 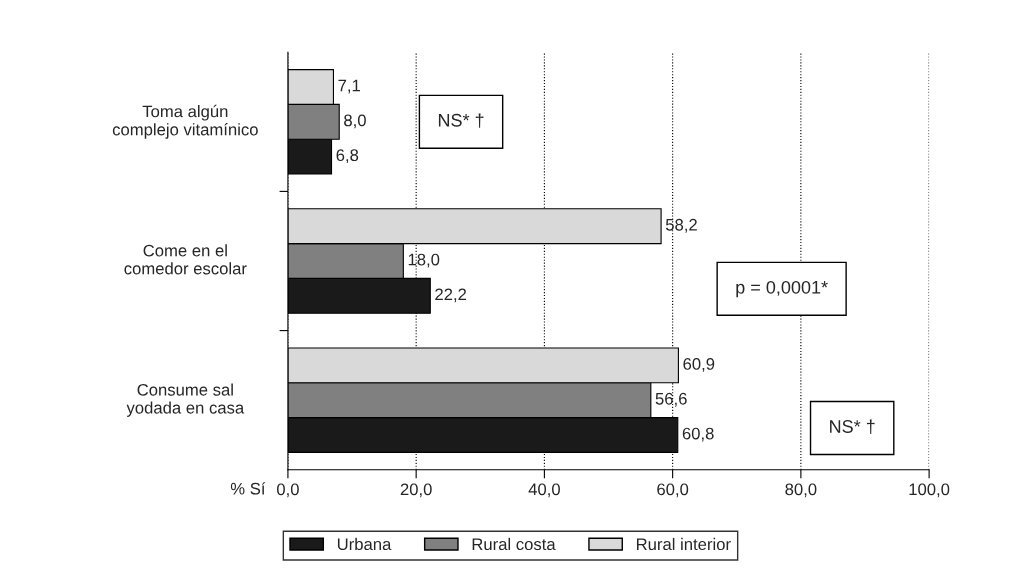 What do you see at coordinates (671, 399) in the screenshot?
I see `data-label: 56,6` at bounding box center [671, 399].